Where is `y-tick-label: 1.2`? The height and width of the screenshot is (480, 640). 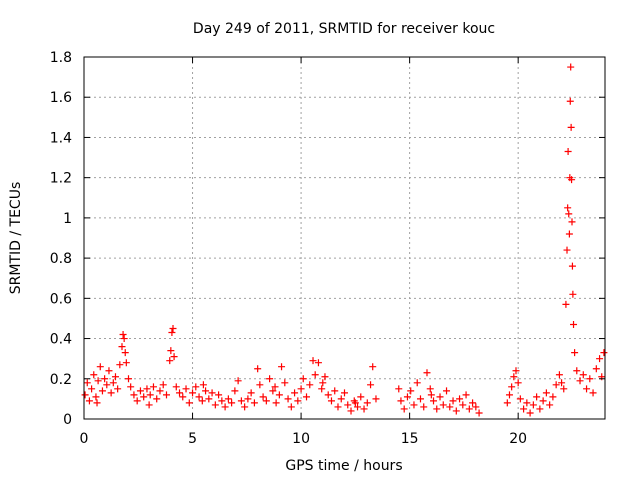
y-tick-label: 1.2 is located at coordinates (61, 179).